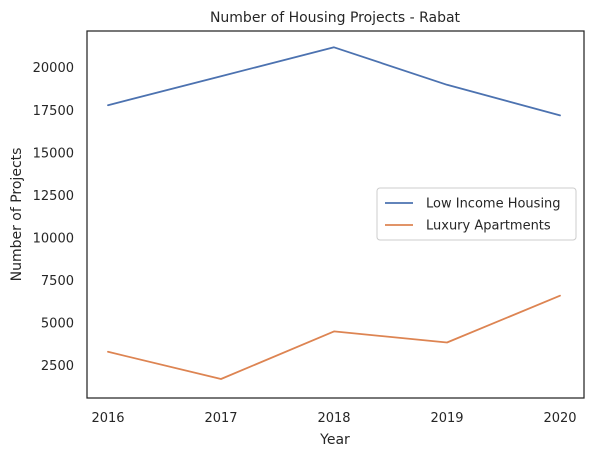 The image size is (592, 457). Describe the element at coordinates (107, 418) in the screenshot. I see `x-tick-label: 2016` at that location.